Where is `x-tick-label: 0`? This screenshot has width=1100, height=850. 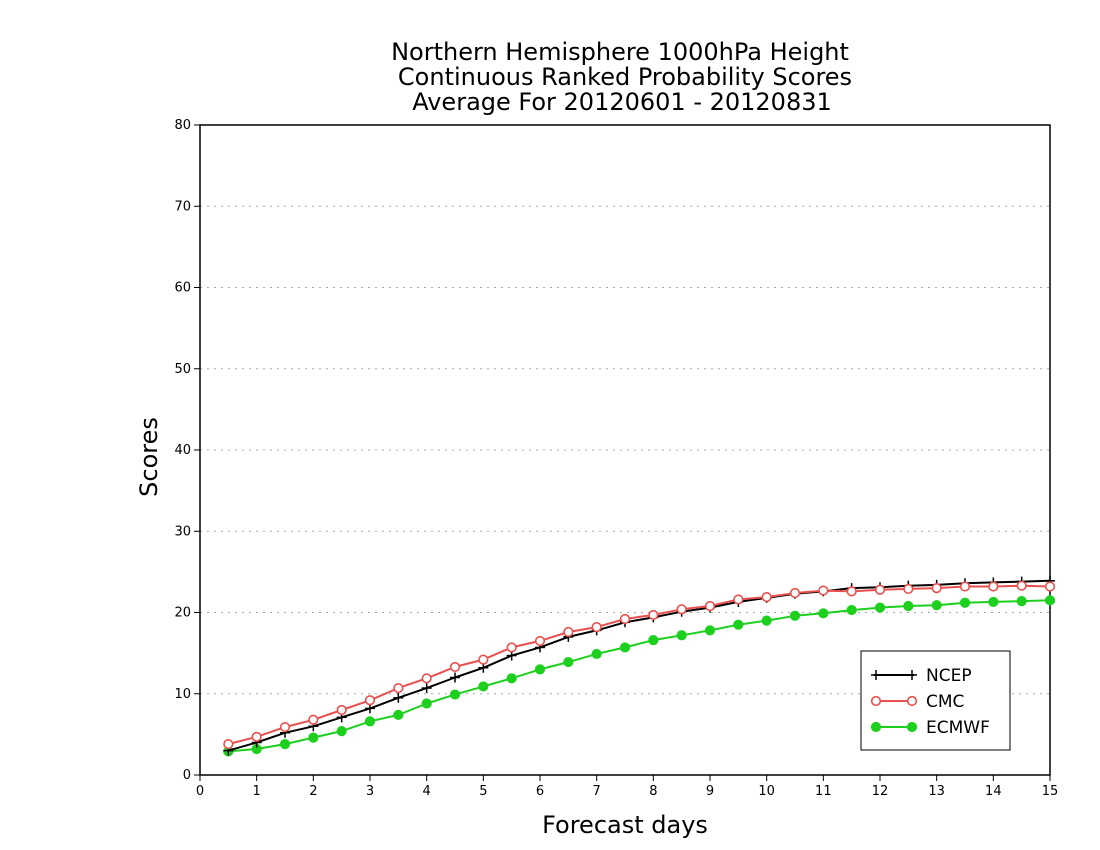
x-tick-label: 0 is located at coordinates (200, 791).